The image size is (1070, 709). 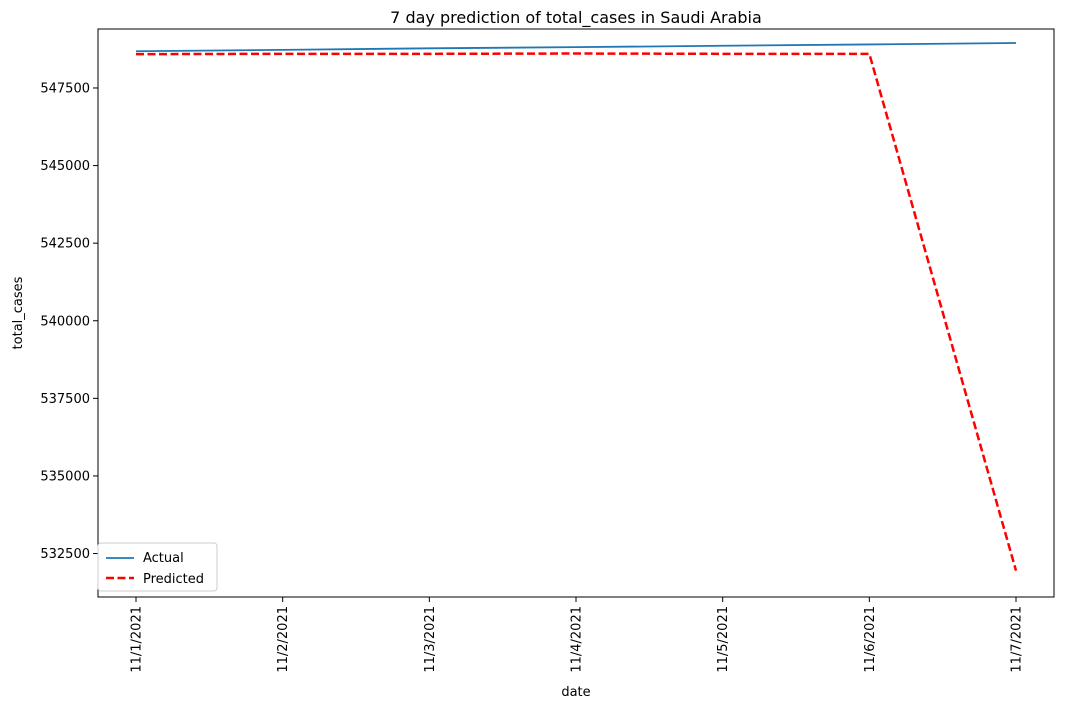 I want to click on legend-label-predicted: Predicted, so click(x=173, y=579).